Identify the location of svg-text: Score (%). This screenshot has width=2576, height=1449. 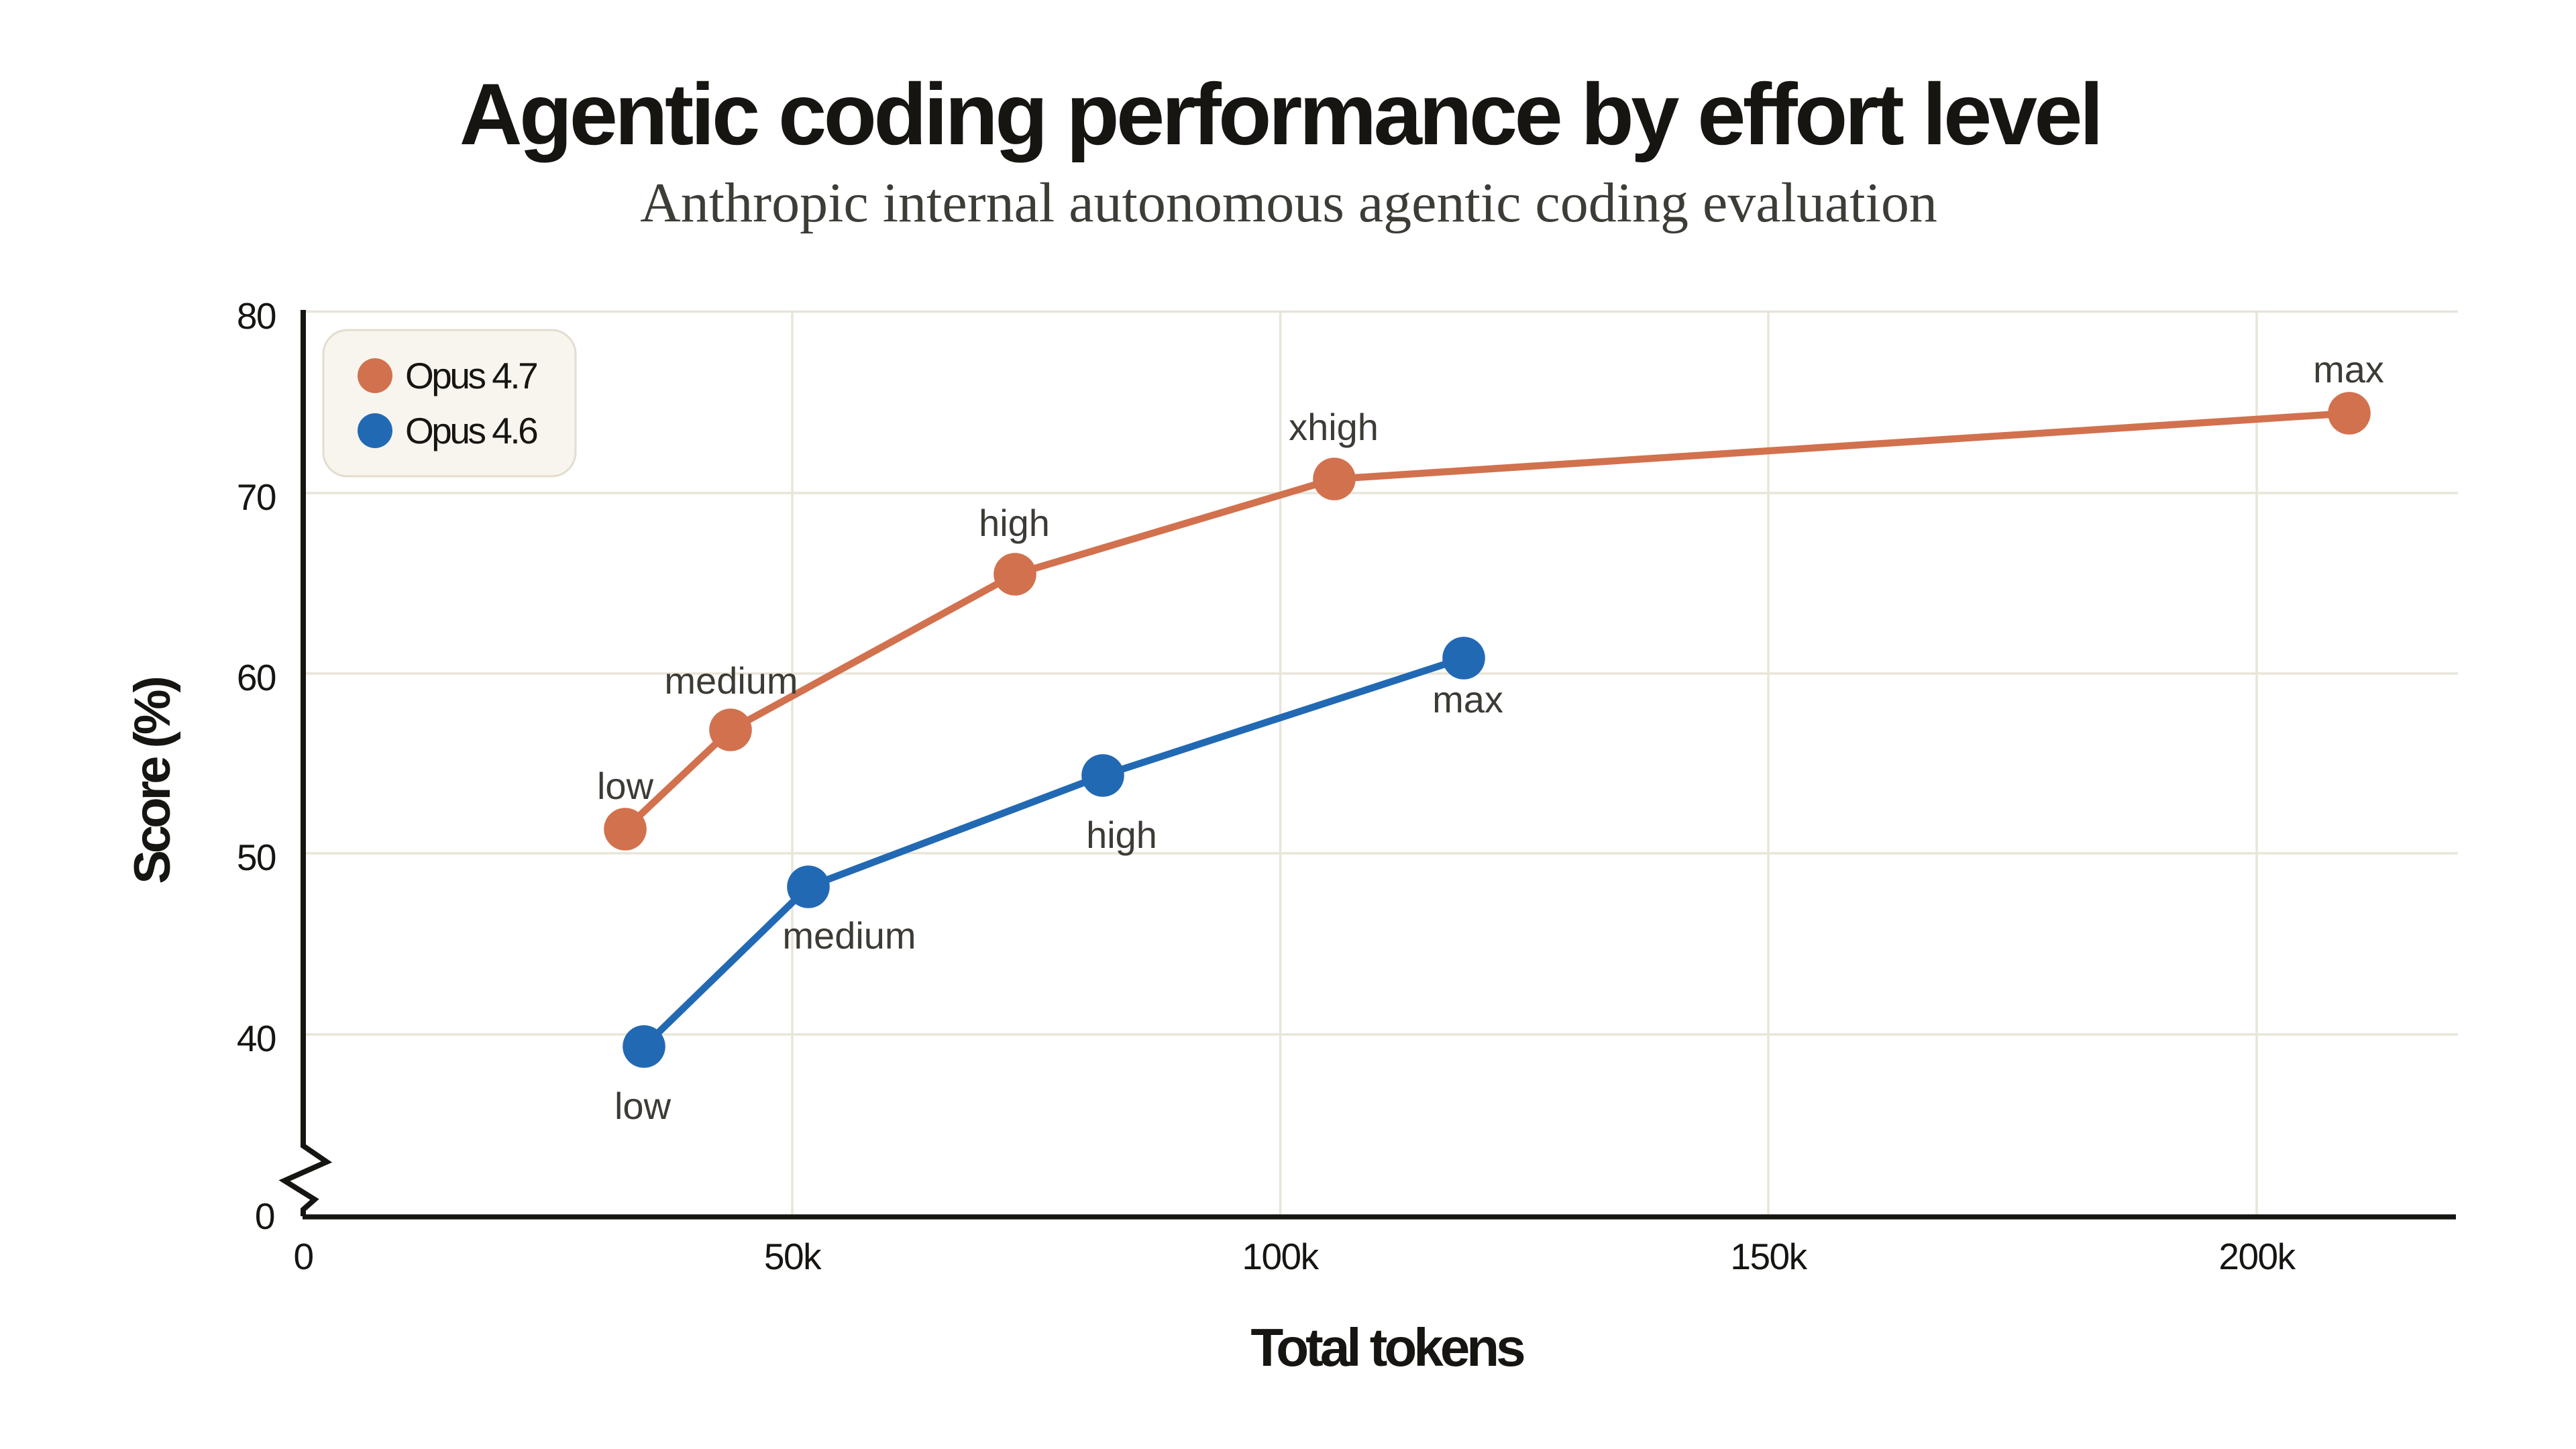
(152, 781).